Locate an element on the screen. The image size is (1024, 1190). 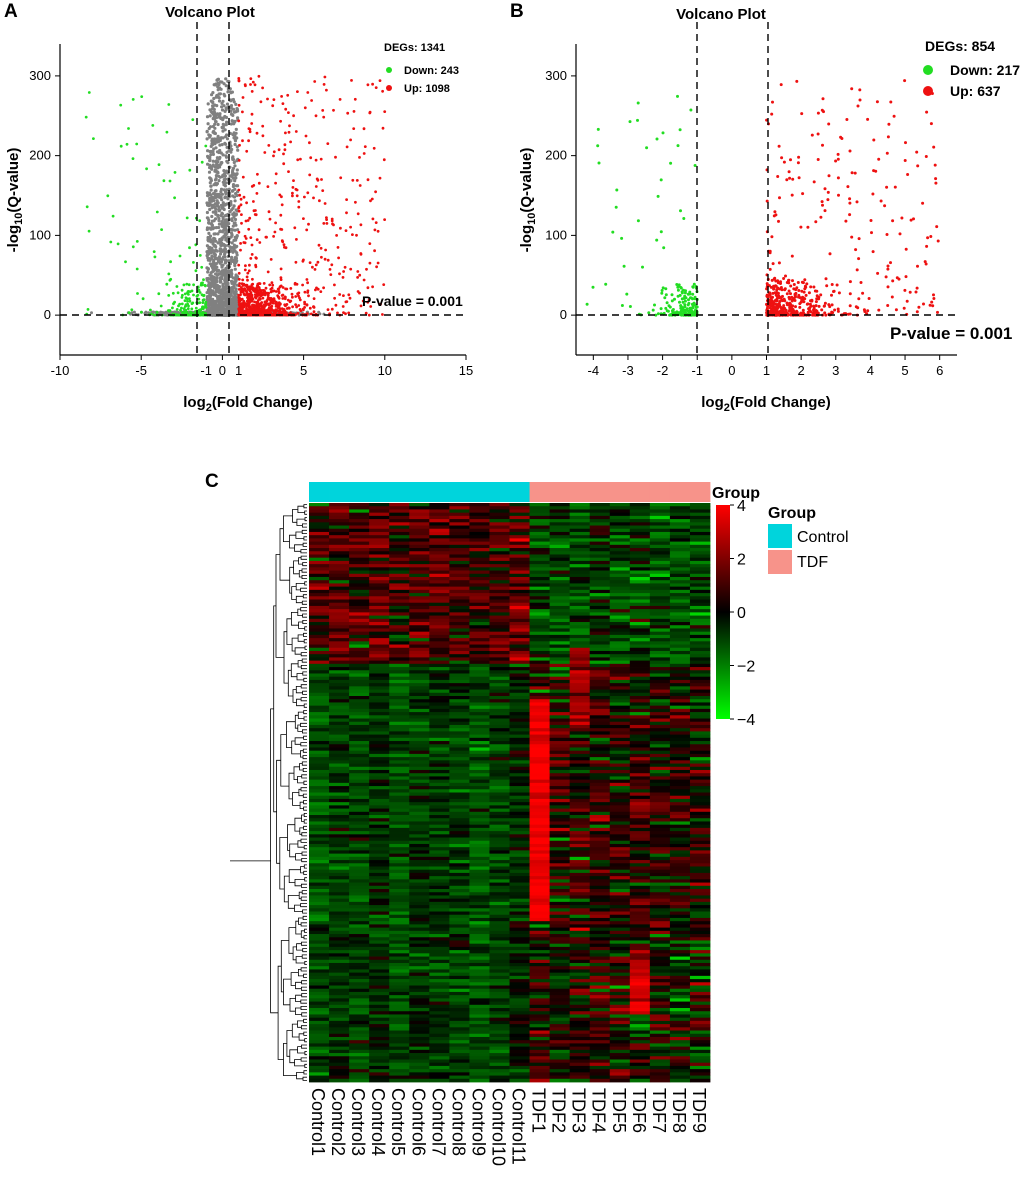
volcano-a-points is located at coordinates (235, 195).